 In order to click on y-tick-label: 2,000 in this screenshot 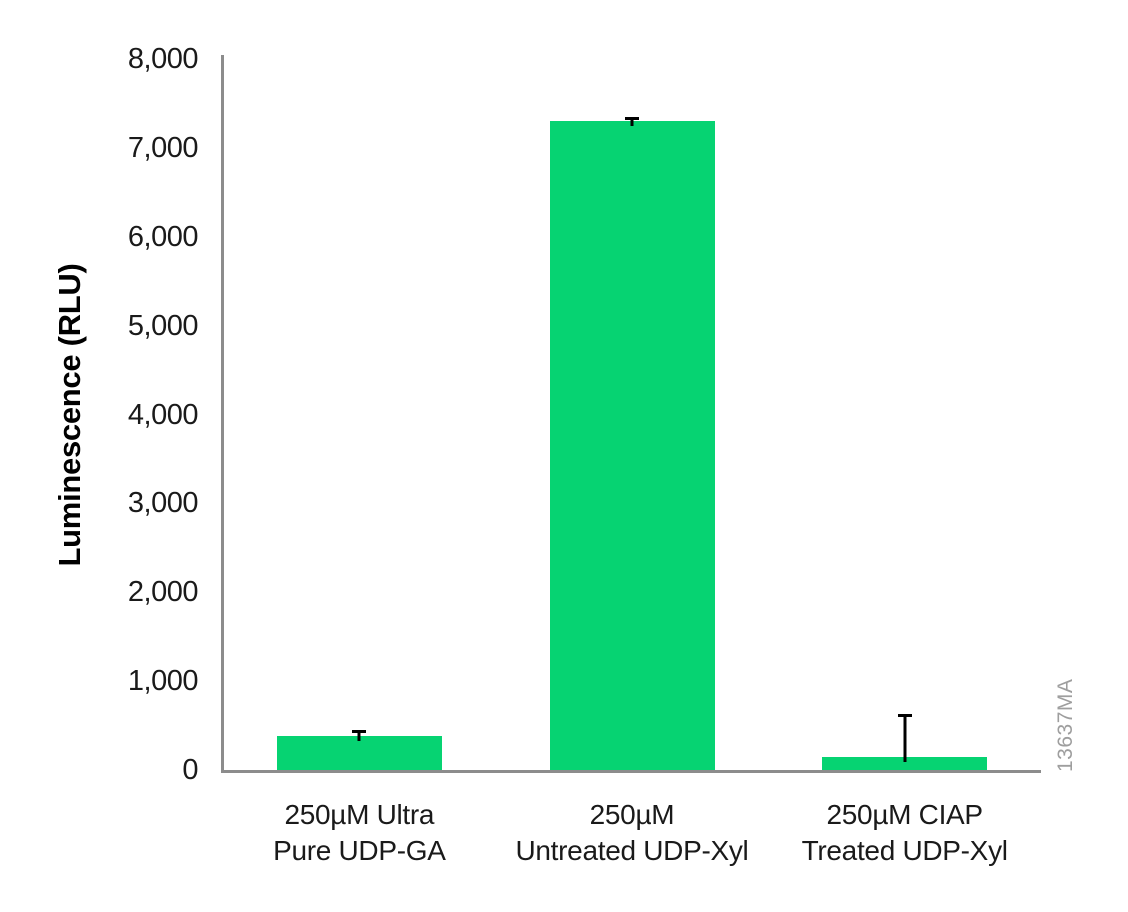, I will do `click(163, 592)`.